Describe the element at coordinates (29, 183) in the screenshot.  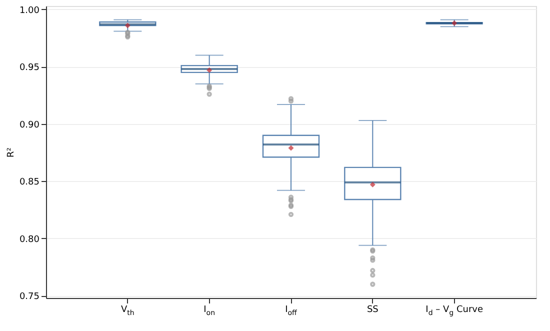
I see `y-tick-label: 0.85` at that location.